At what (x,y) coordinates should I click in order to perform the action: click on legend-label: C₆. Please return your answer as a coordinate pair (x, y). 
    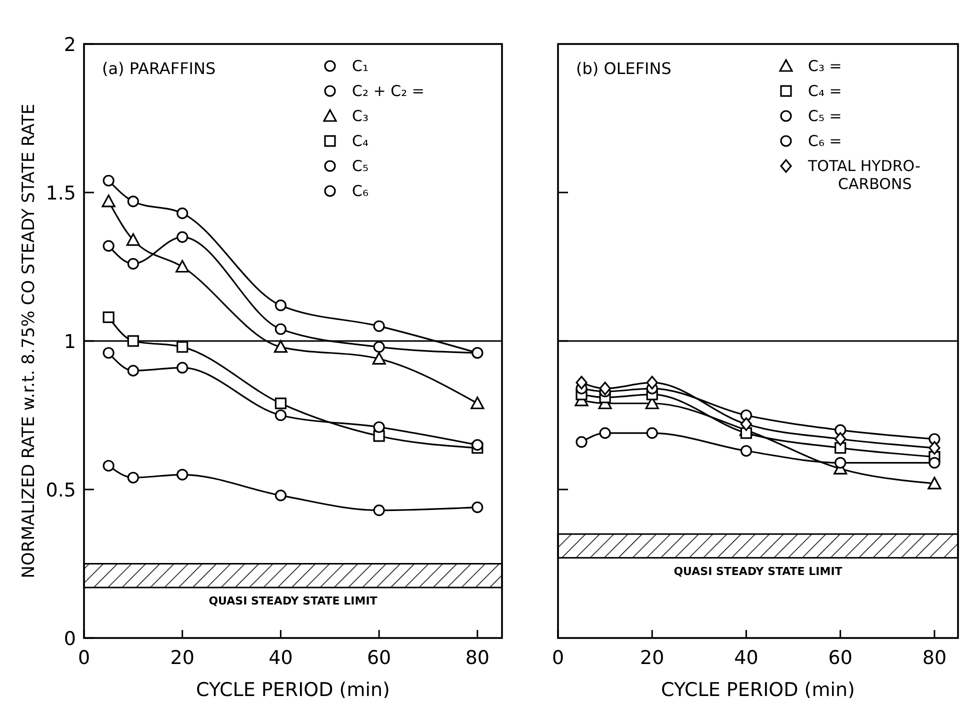
    Looking at the image, I should click on (360, 191).